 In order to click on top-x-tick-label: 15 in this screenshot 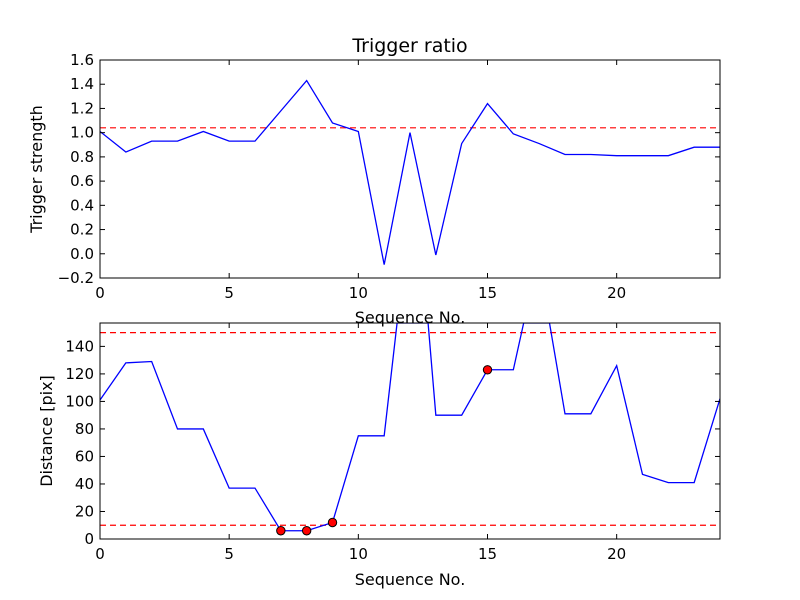, I will do `click(487, 293)`.